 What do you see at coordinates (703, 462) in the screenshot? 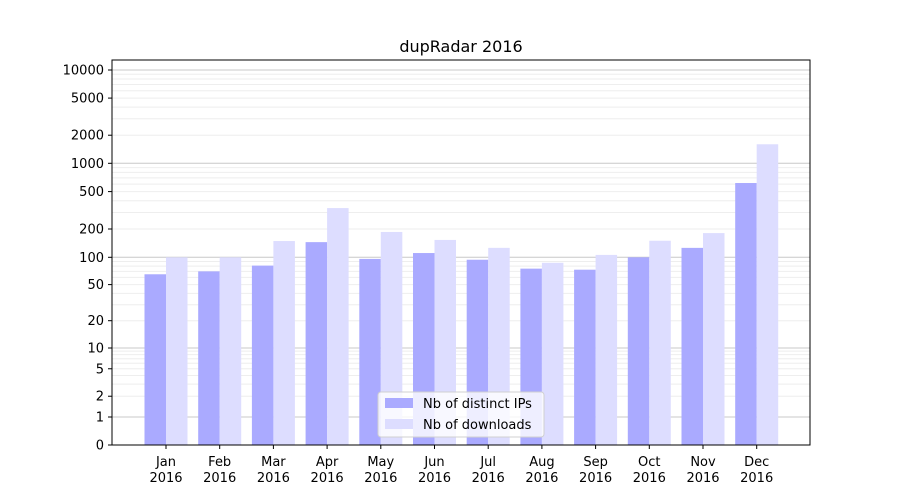
I see `x-tick-label-line: Nov` at bounding box center [703, 462].